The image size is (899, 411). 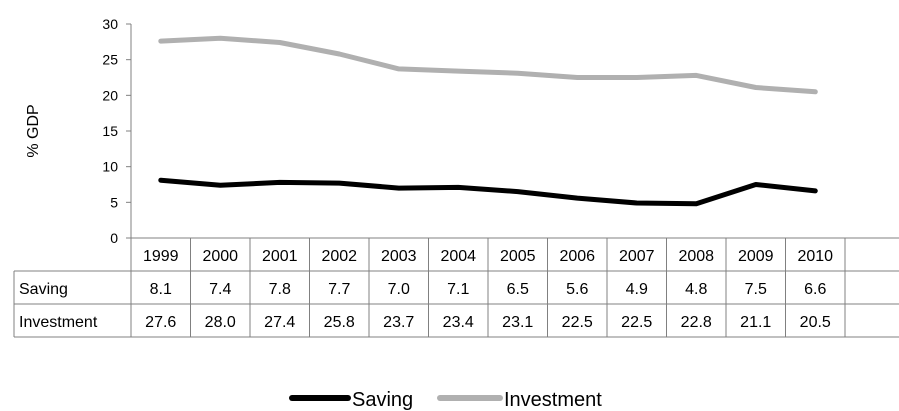 I want to click on table-cell: 6.5, so click(x=518, y=289).